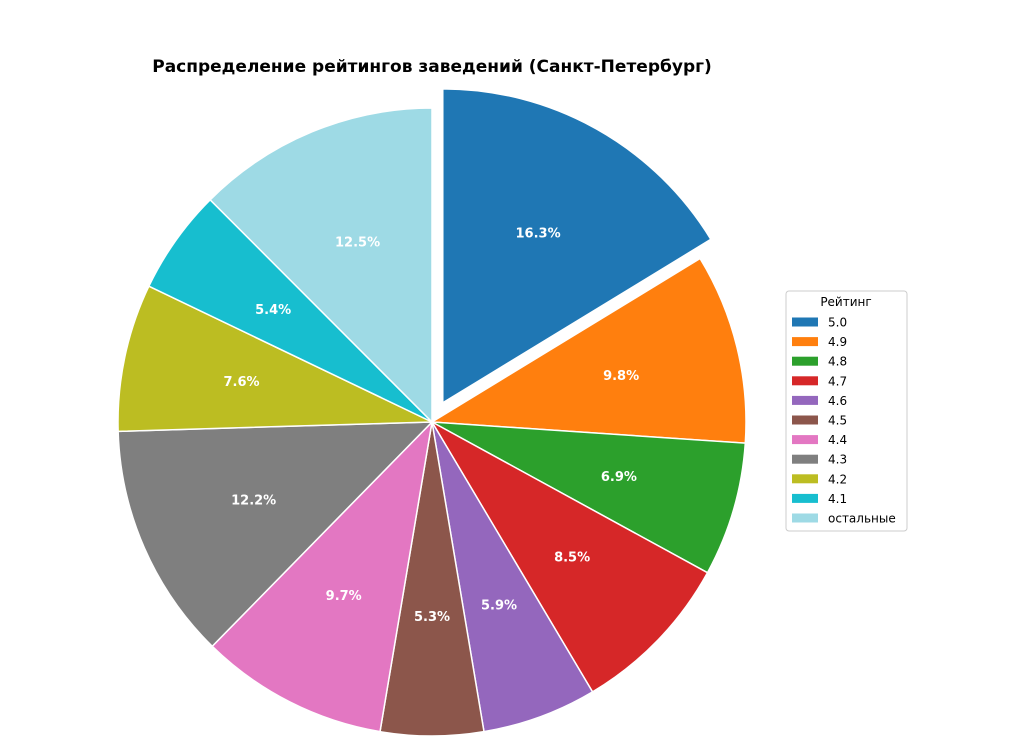 This screenshot has width=1024, height=755. I want to click on legend-entry-label: 5.0, so click(837, 323).